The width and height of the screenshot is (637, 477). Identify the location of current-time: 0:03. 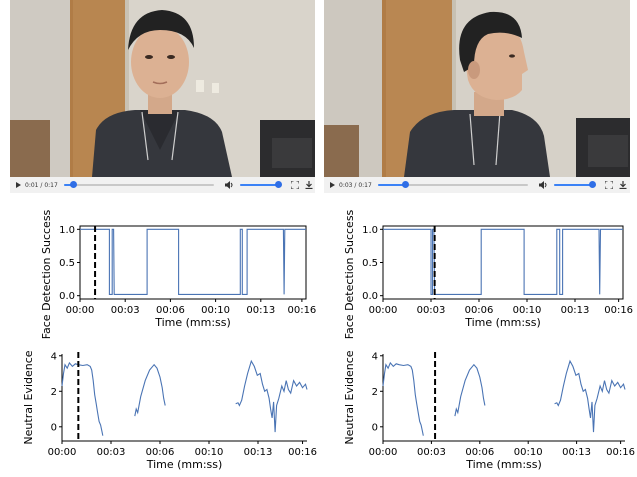
(346, 185).